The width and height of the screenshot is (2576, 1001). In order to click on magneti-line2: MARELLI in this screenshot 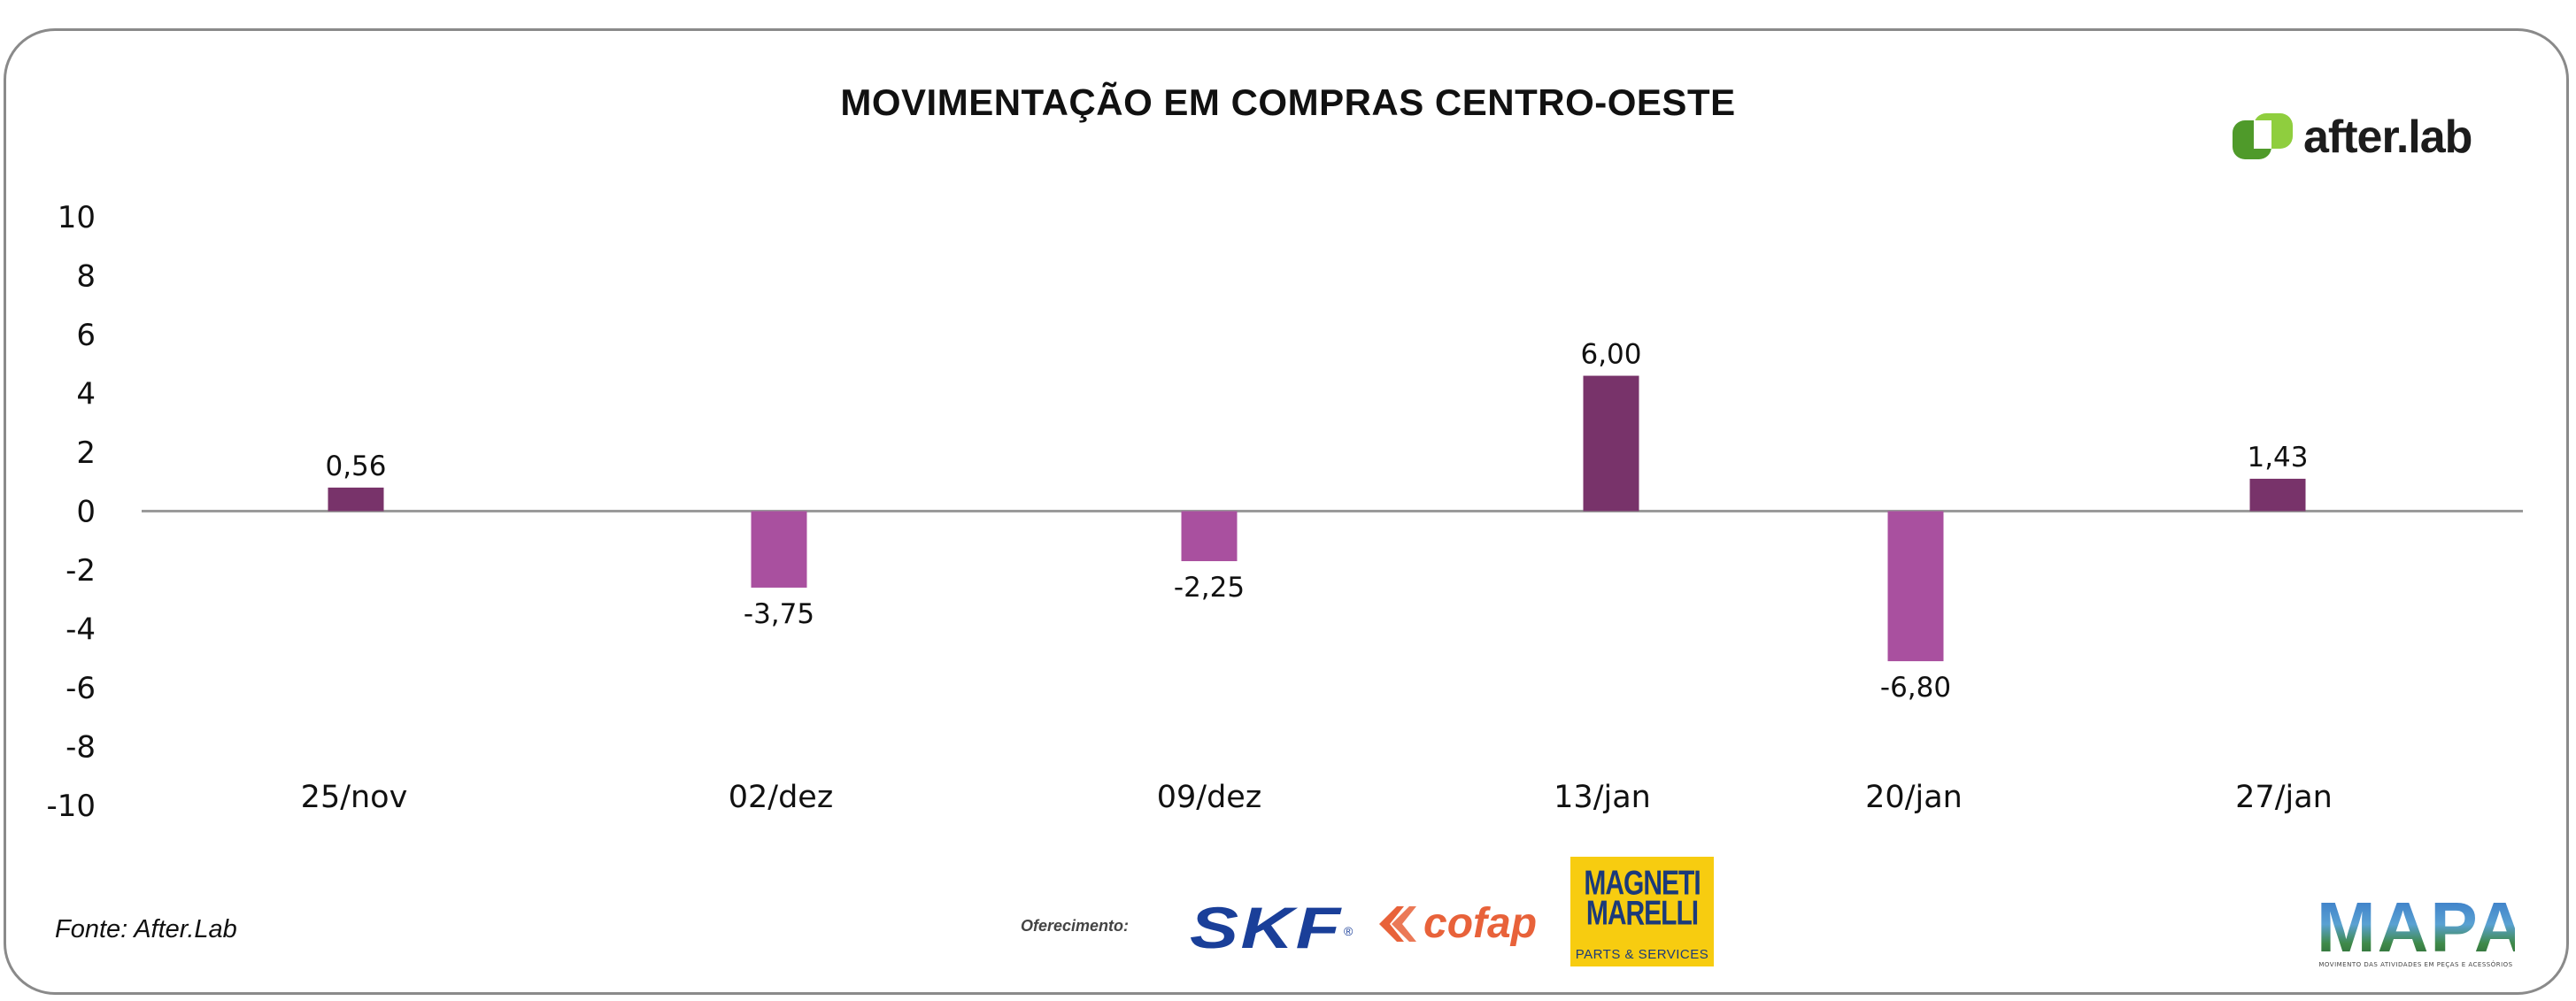, I will do `click(1642, 914)`.